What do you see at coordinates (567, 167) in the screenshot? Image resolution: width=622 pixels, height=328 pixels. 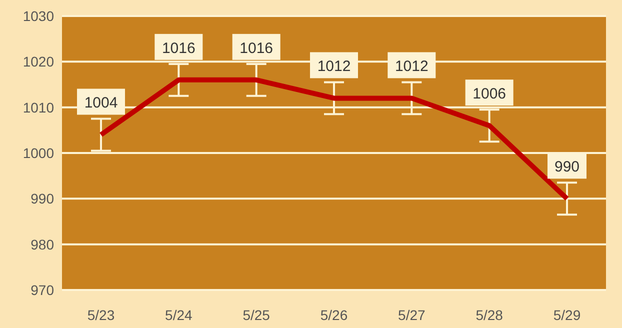 I see `data-label: 990` at bounding box center [567, 167].